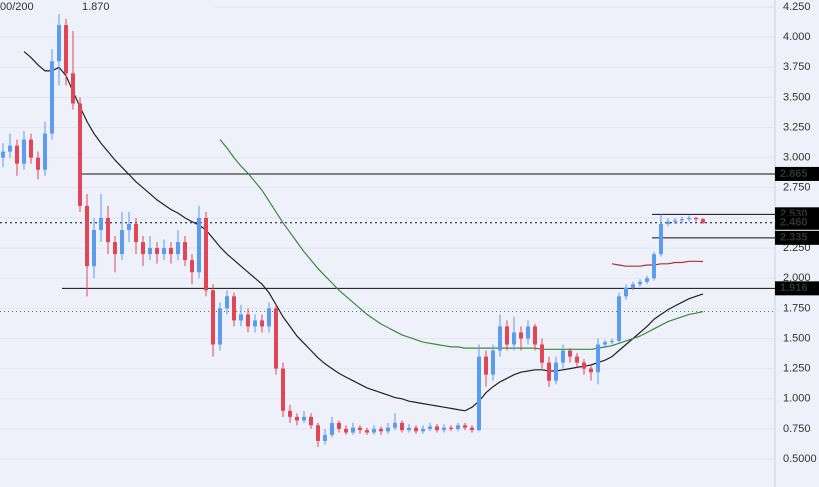  Describe the element at coordinates (17, 7) in the screenshot. I see `legend-label: 00/200` at that location.